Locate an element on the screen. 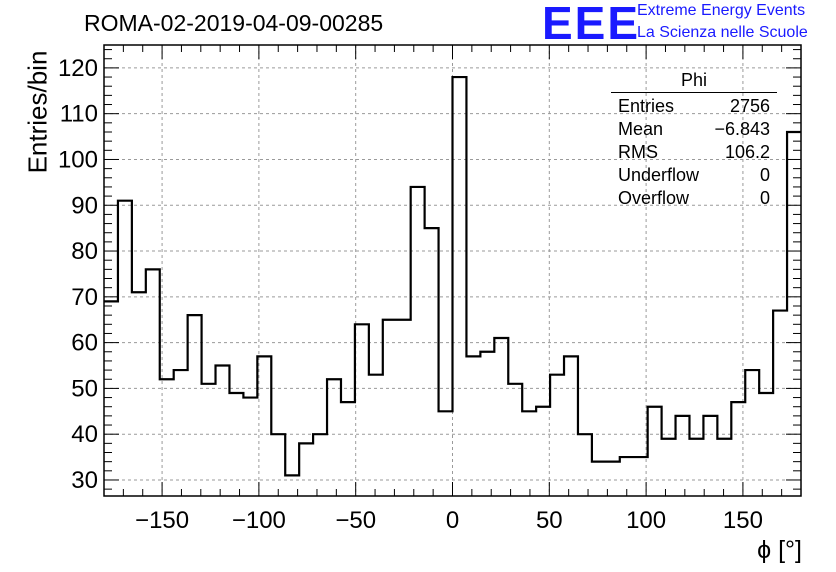 The image size is (836, 572). stats-row-underflow: Underflow 0 is located at coordinates (694, 175).